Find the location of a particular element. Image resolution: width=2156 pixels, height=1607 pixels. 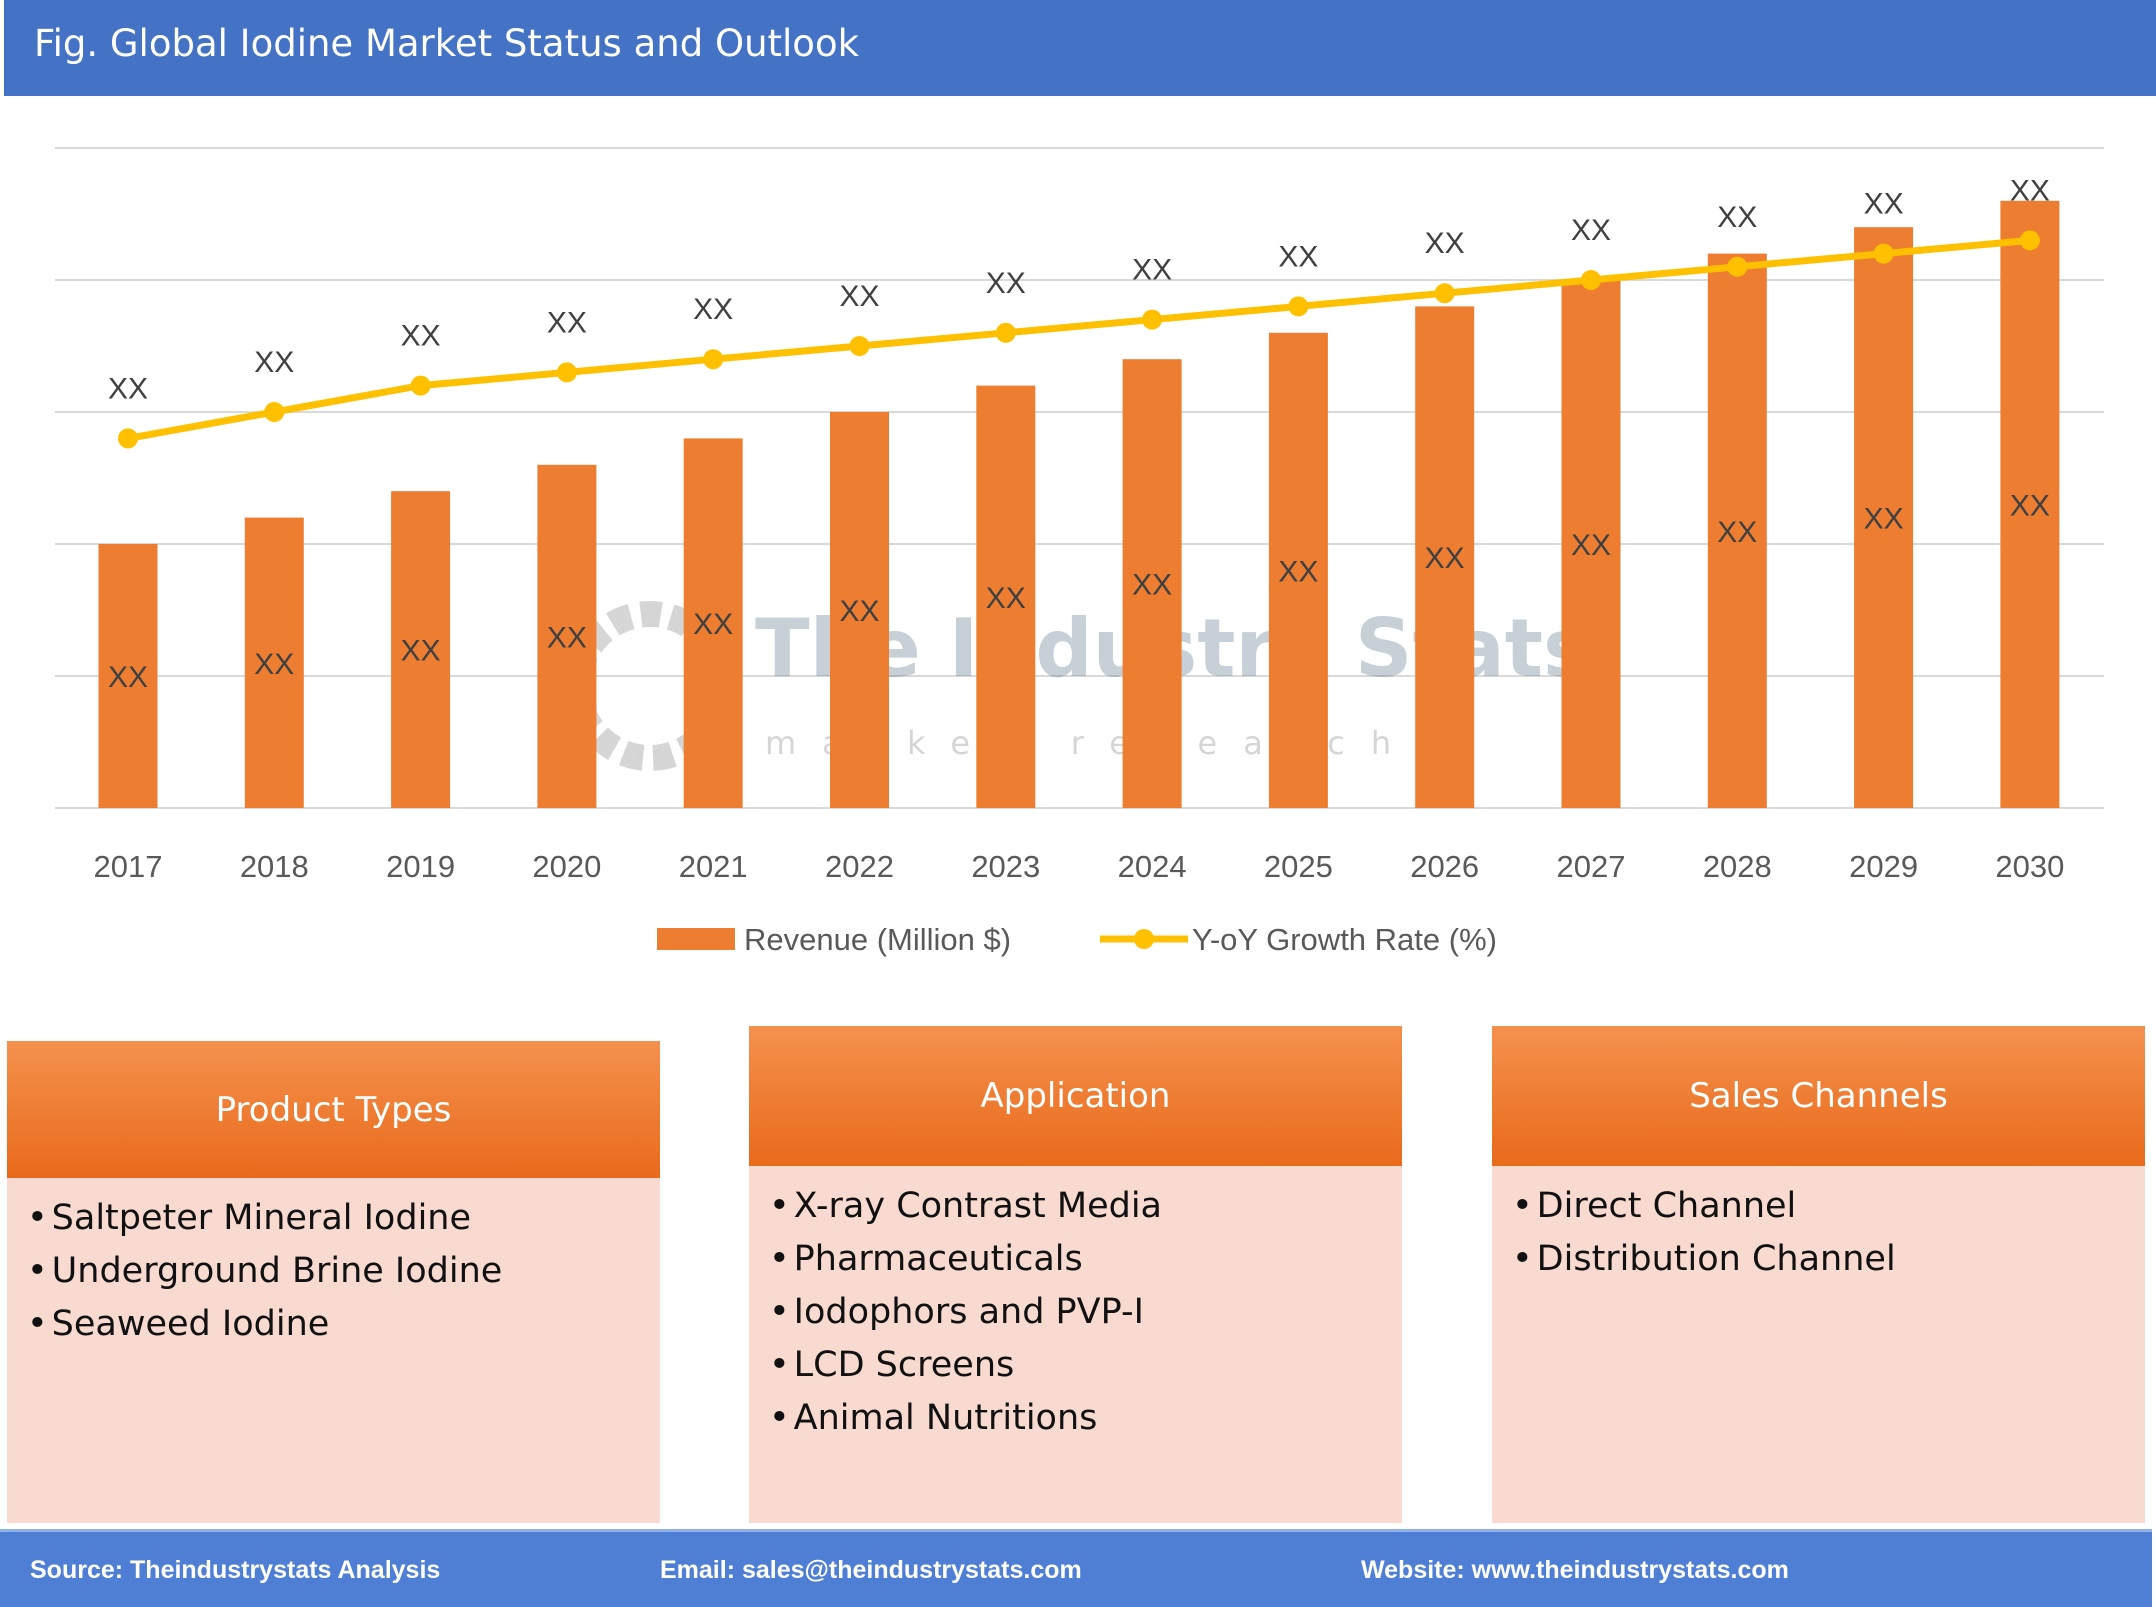

bar-revenue-2019 is located at coordinates (421, 649).